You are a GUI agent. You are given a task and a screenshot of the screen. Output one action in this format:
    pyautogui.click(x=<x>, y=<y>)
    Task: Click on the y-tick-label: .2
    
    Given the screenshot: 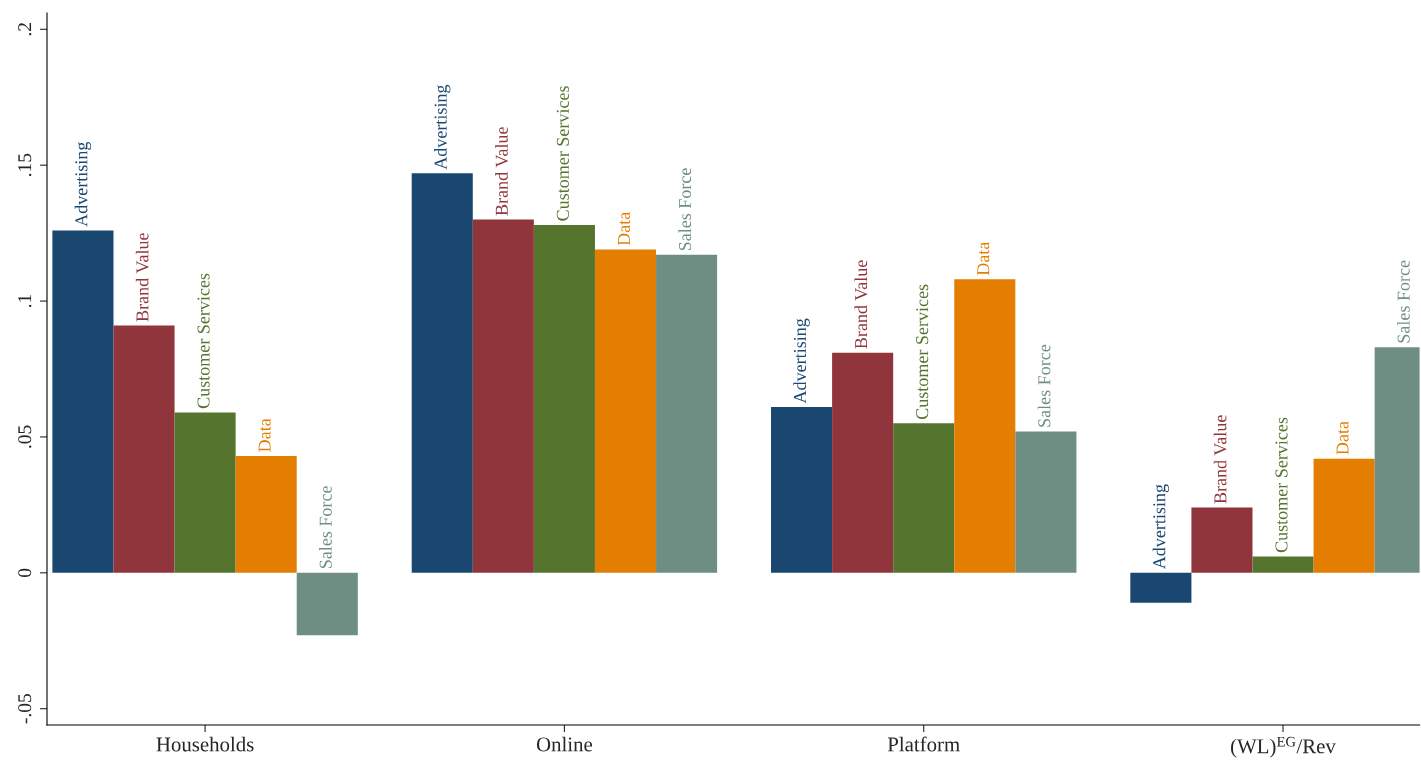 What is the action you would take?
    pyautogui.click(x=25, y=29)
    